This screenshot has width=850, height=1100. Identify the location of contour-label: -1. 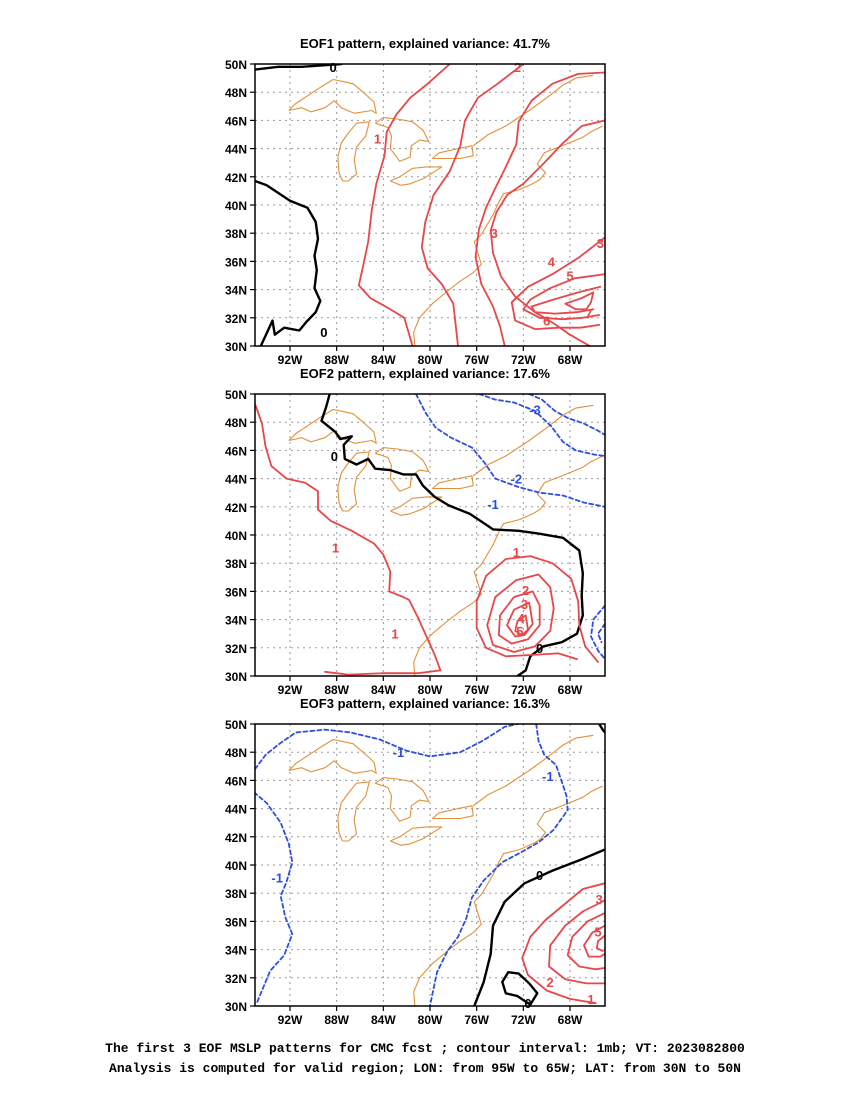
(277, 878).